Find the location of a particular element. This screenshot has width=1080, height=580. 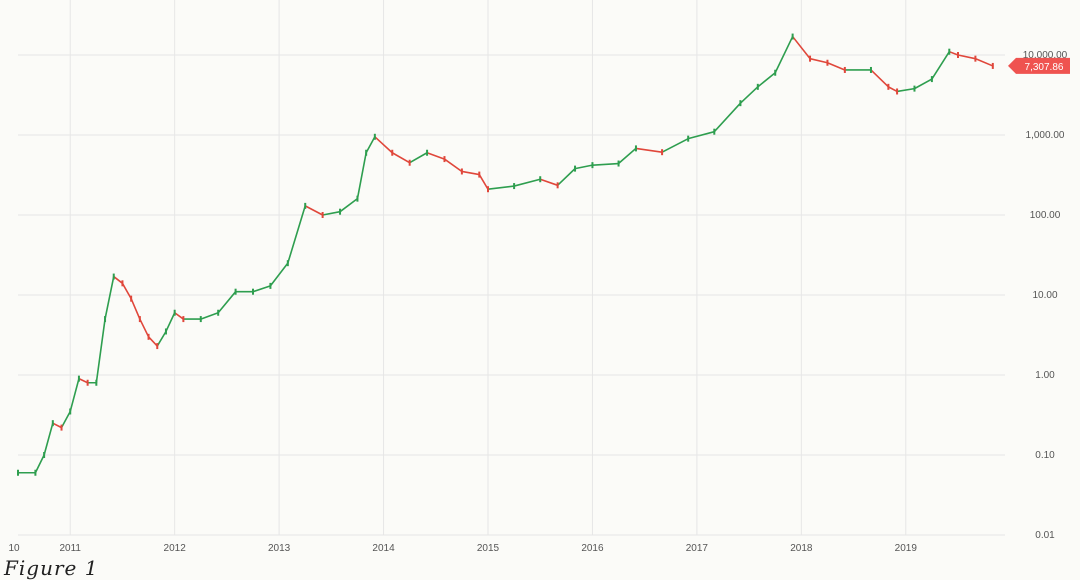

y-tick-label: 0.01 is located at coordinates (1045, 535).